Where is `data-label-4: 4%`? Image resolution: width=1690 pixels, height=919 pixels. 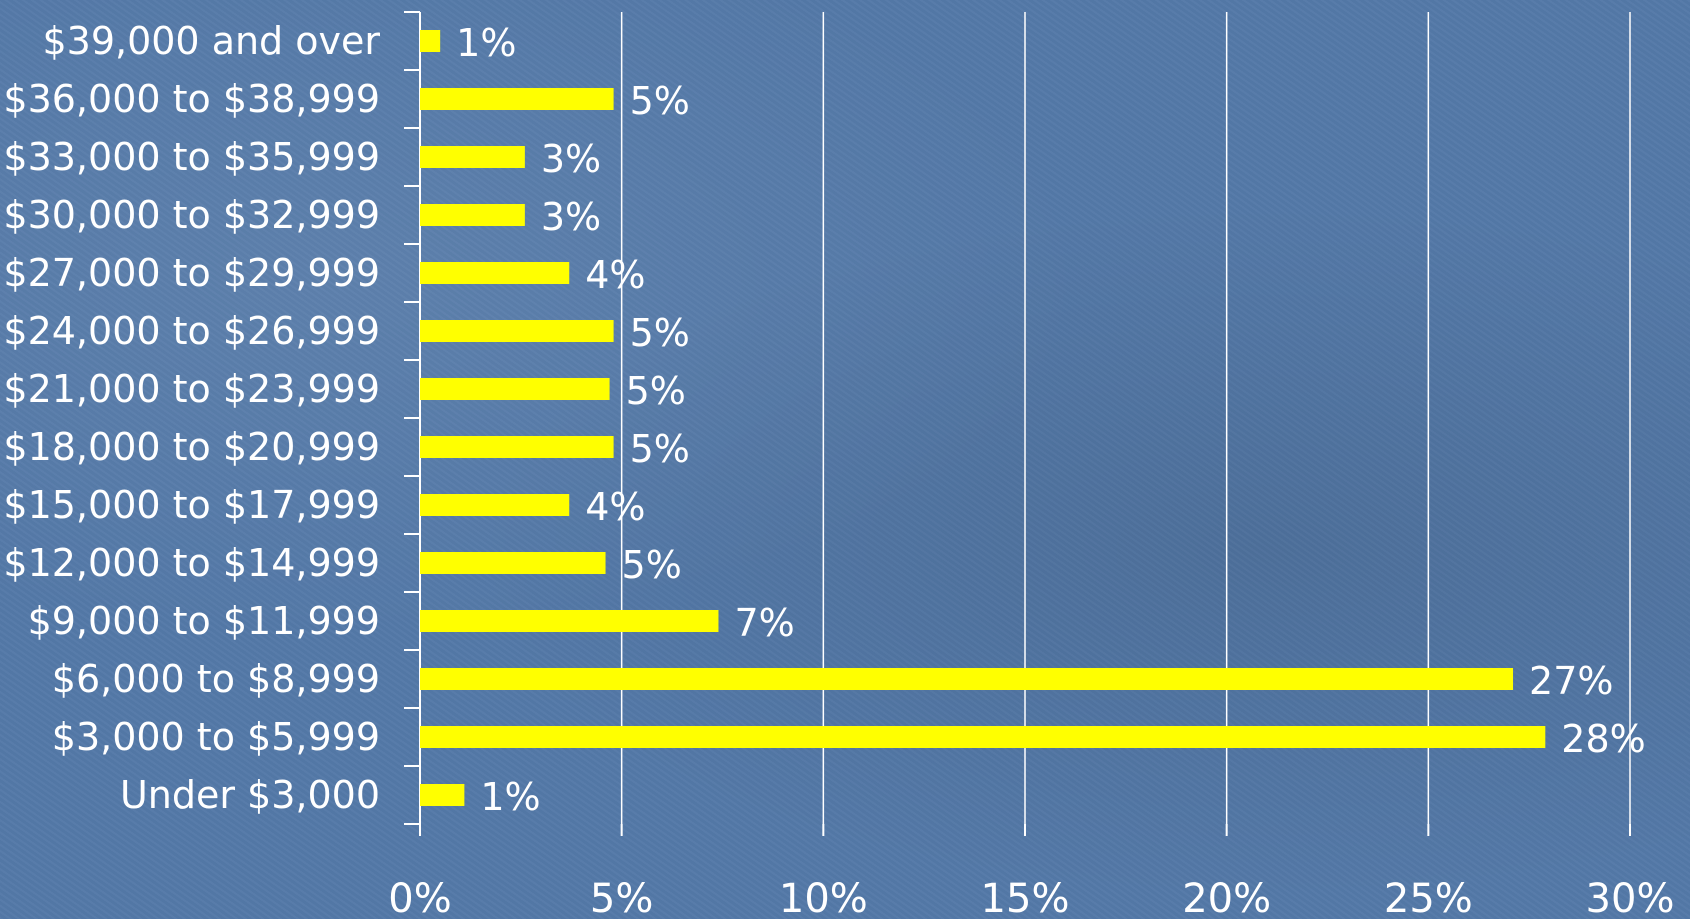
data-label-4: 4% is located at coordinates (615, 275).